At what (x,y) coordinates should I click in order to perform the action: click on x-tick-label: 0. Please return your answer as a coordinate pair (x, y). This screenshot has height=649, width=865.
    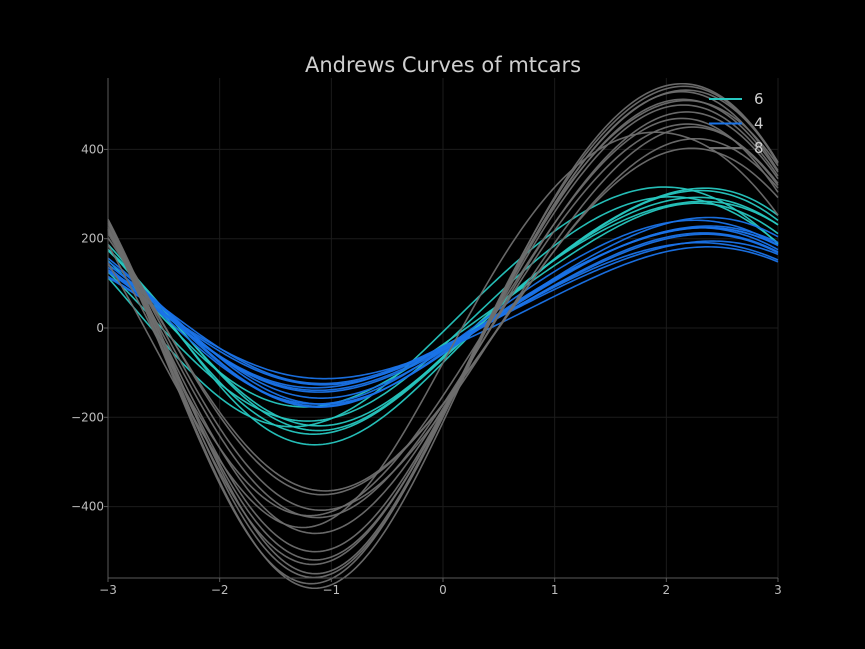
    Looking at the image, I should click on (443, 590).